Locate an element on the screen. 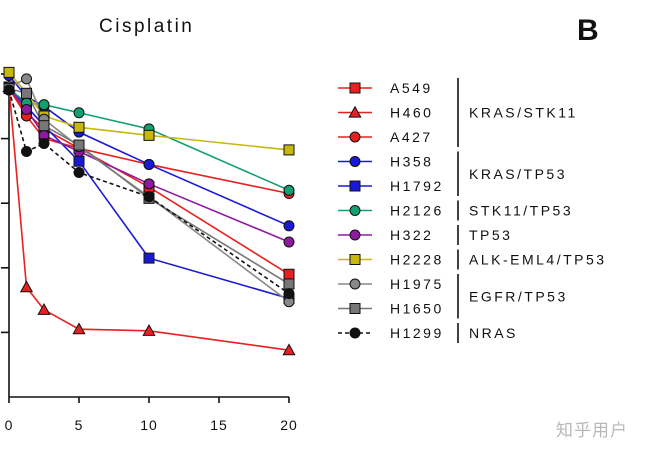  group-label-3: TP53 is located at coordinates (490, 235).